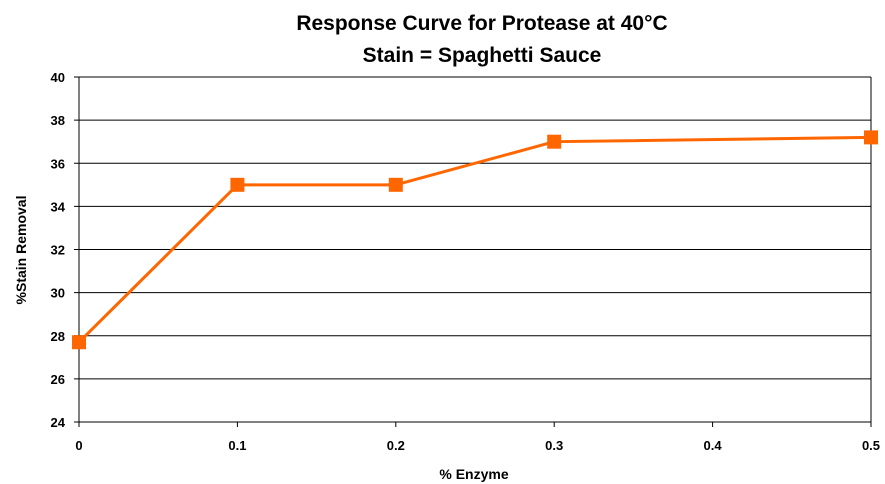  Describe the element at coordinates (58, 163) in the screenshot. I see `y-tick-label-36: 36` at that location.